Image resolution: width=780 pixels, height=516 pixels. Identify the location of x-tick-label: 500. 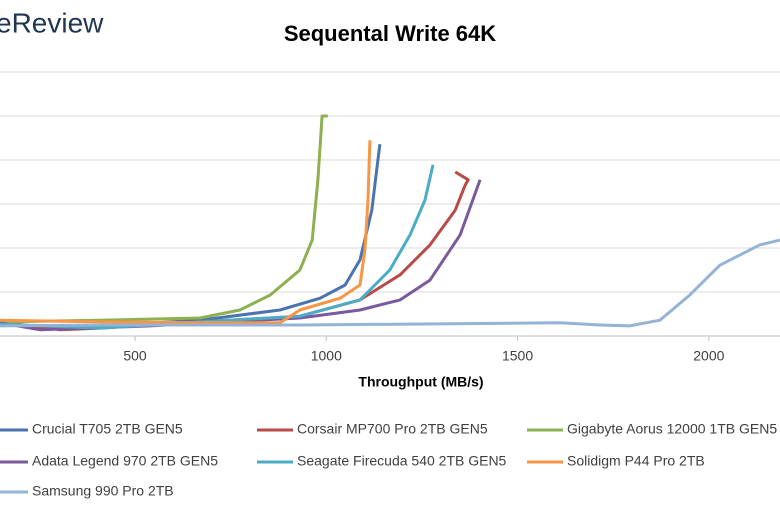
(135, 356).